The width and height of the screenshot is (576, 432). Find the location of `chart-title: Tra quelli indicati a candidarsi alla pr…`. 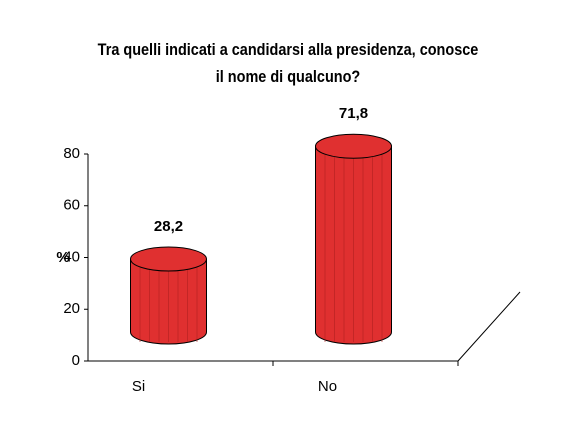

chart-title: Tra quelli indicati a candidarsi alla pr… is located at coordinates (288, 63).